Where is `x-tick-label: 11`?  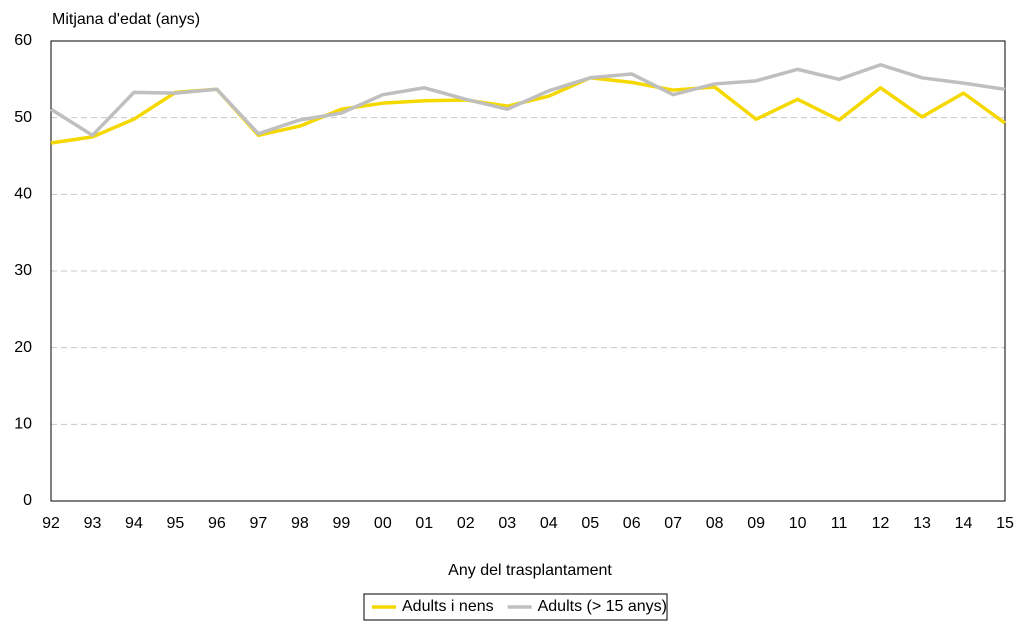
x-tick-label: 11 is located at coordinates (839, 523).